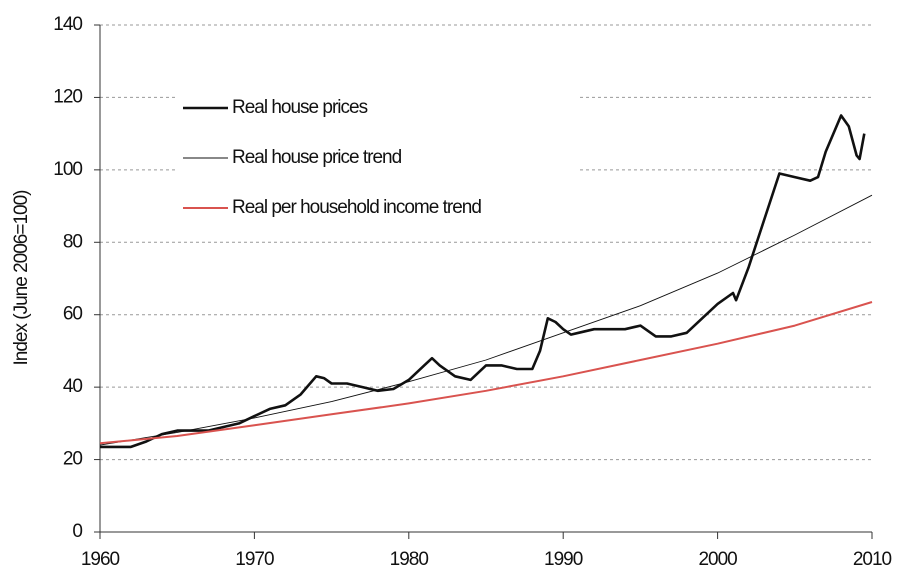 Image resolution: width=901 pixels, height=582 pixels. I want to click on y-tick-label: 60, so click(73, 314).